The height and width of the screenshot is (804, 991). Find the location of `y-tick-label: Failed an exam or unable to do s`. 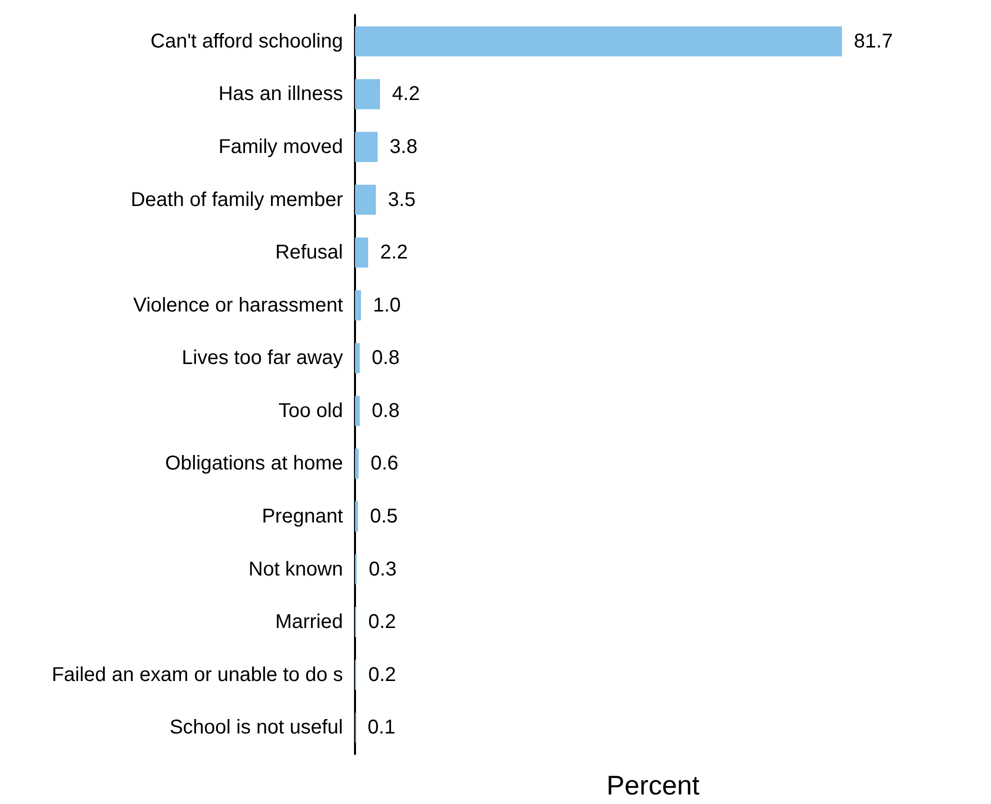

y-tick-label: Failed an exam or unable to do s is located at coordinates (197, 675).